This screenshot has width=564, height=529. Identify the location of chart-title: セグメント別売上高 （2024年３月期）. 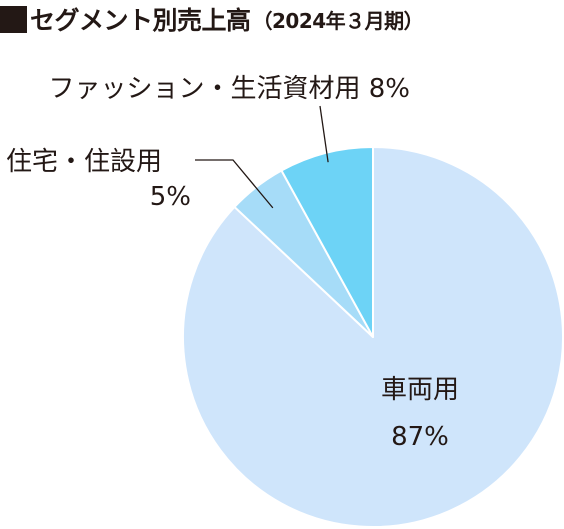
(212, 19).